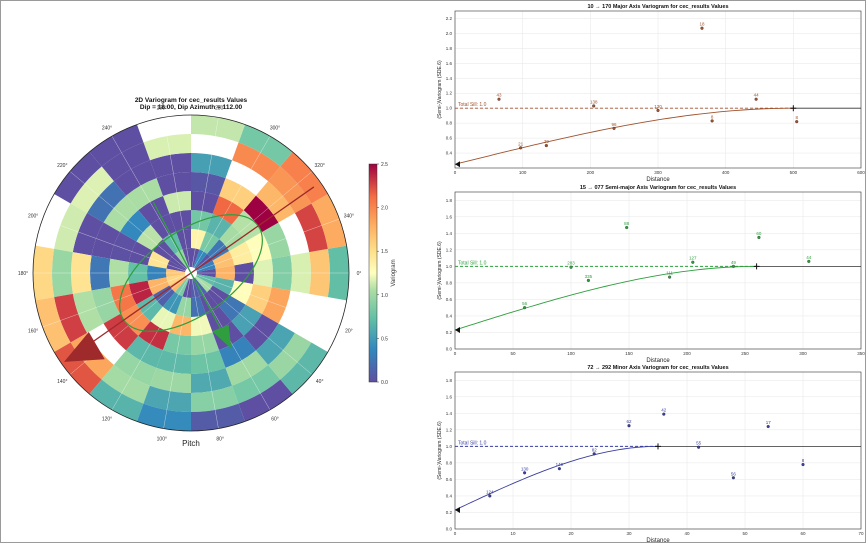  I want to click on point-pair-count-label: 60, so click(759, 233).